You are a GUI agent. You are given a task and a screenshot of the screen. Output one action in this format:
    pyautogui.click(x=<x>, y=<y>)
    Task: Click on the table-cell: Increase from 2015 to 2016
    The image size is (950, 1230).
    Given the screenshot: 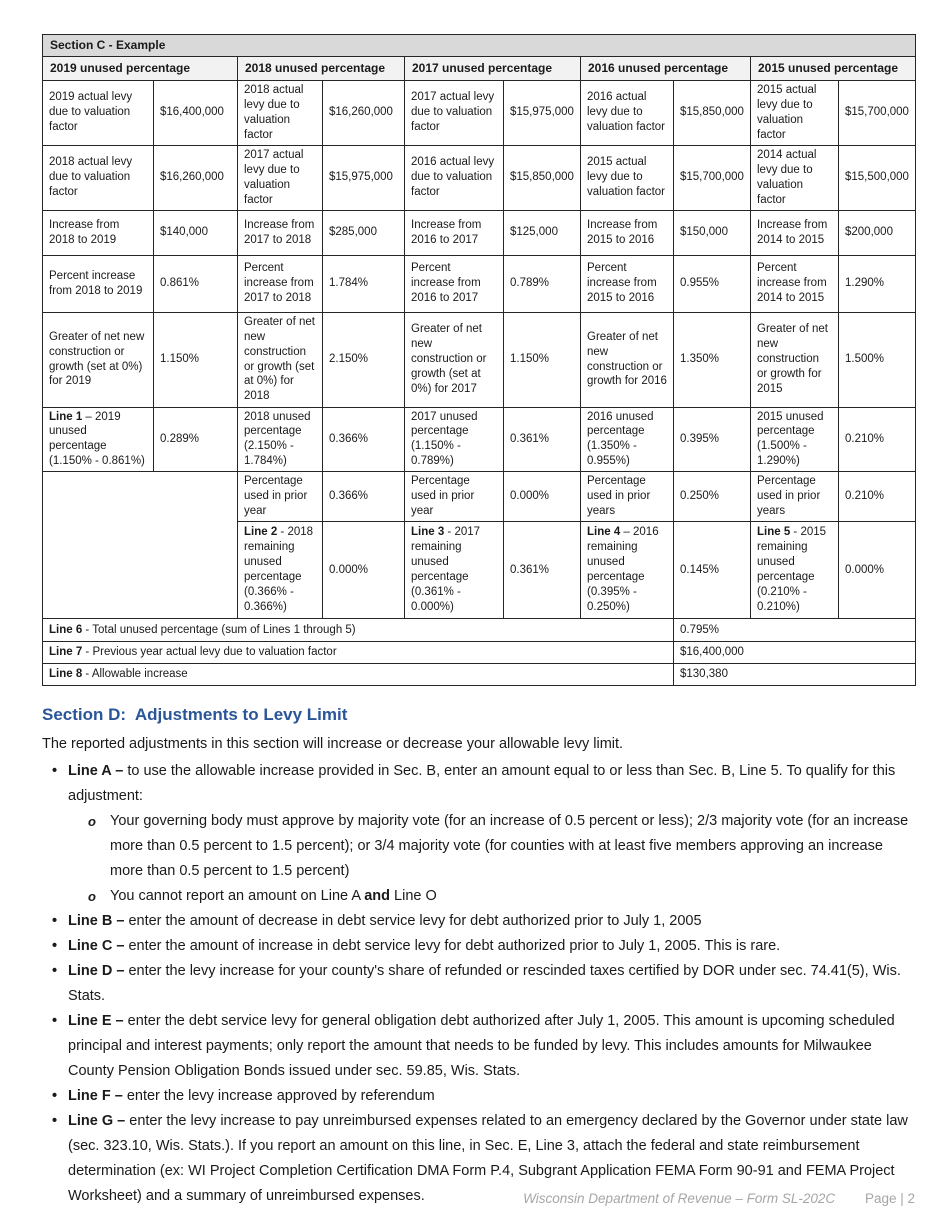 What is the action you would take?
    pyautogui.click(x=627, y=232)
    